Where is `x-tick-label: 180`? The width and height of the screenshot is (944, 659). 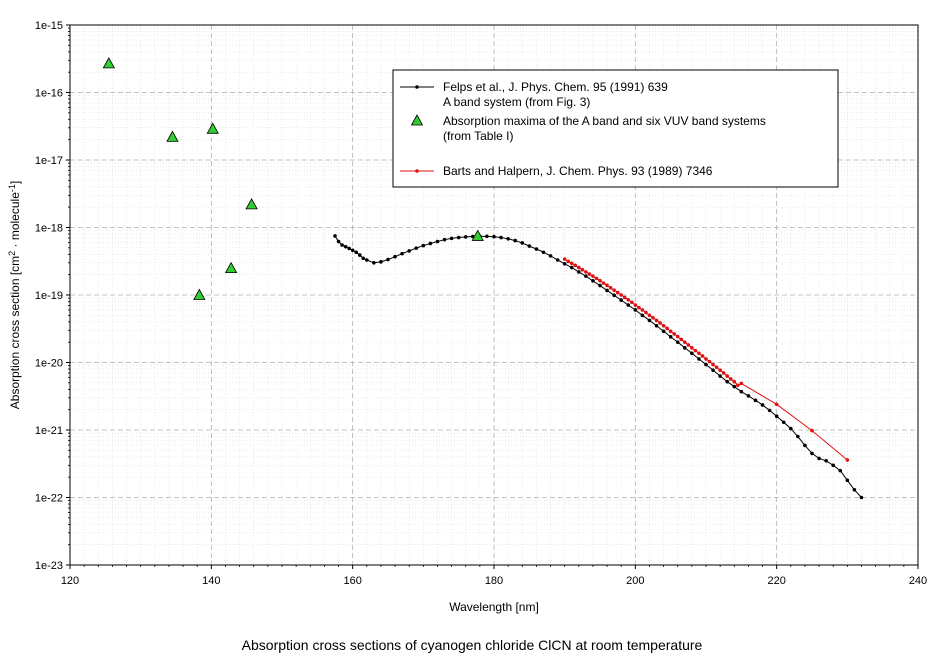 x-tick-label: 180 is located at coordinates (494, 581).